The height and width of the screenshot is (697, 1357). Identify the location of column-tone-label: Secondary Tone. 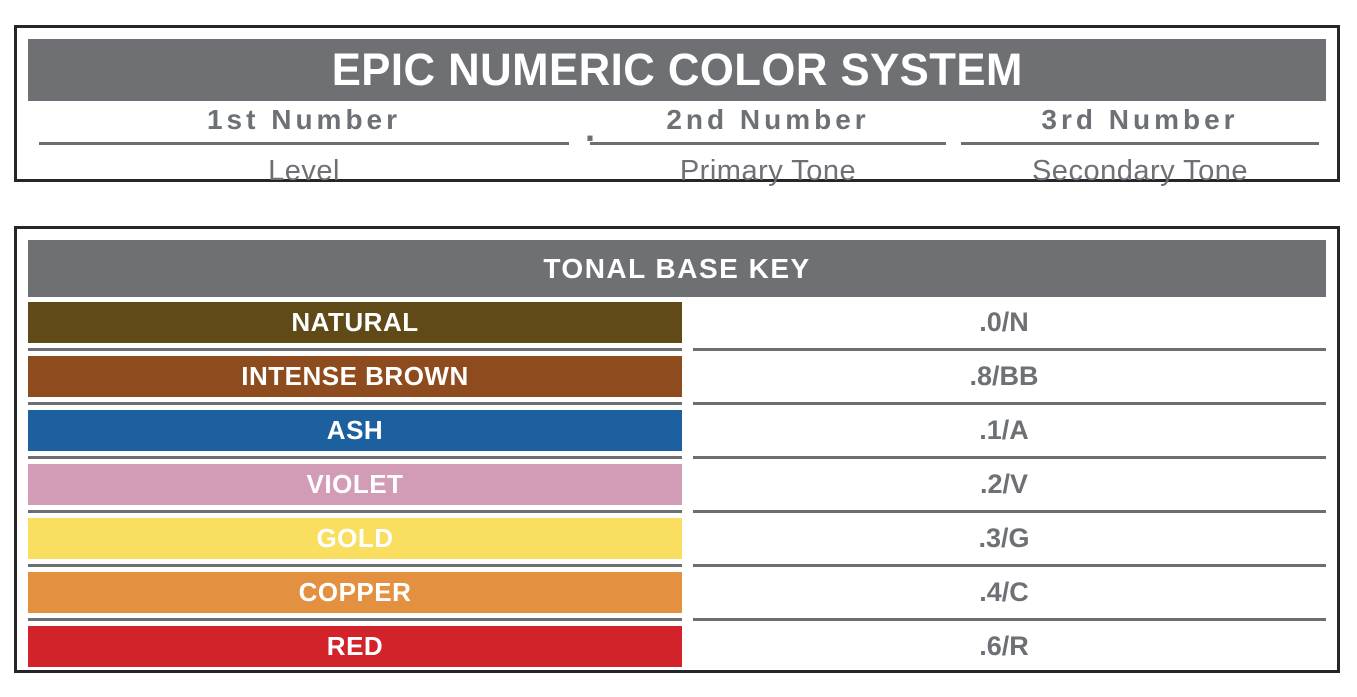
(1140, 171).